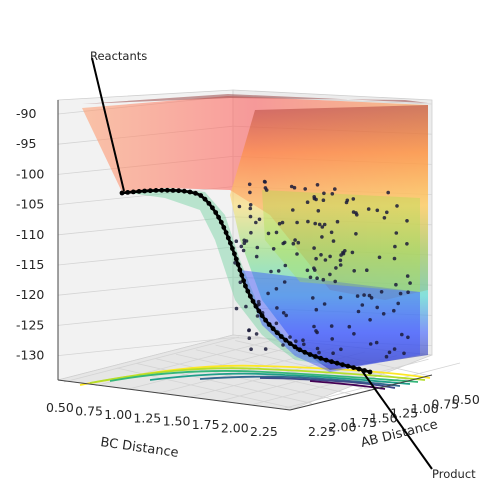 This screenshot has height=496, width=500. I want to click on x-tick-label: 1.75, so click(206, 424).